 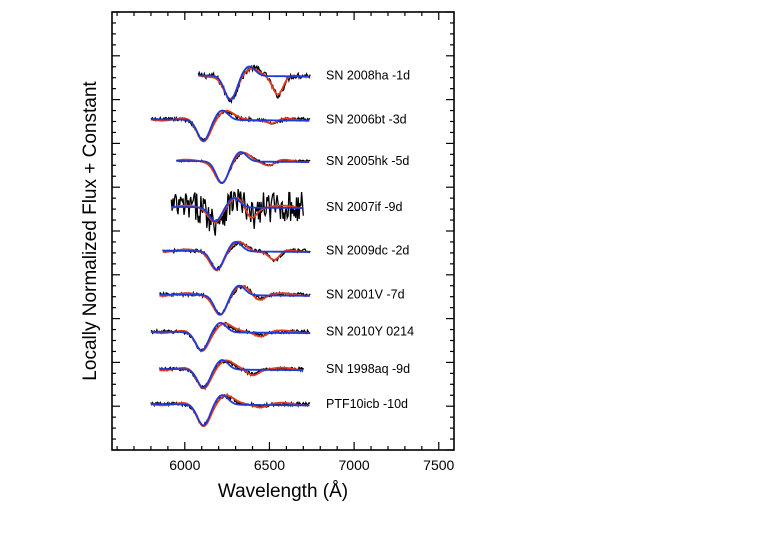 I want to click on spectrum-label: SN 2001V -7d, so click(x=365, y=295).